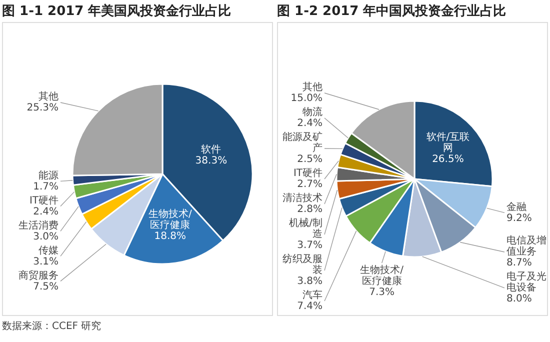 Image resolution: width=550 pixels, height=342 pixels. Describe the element at coordinates (312, 295) in the screenshot. I see `slice-label: 汽车` at that location.